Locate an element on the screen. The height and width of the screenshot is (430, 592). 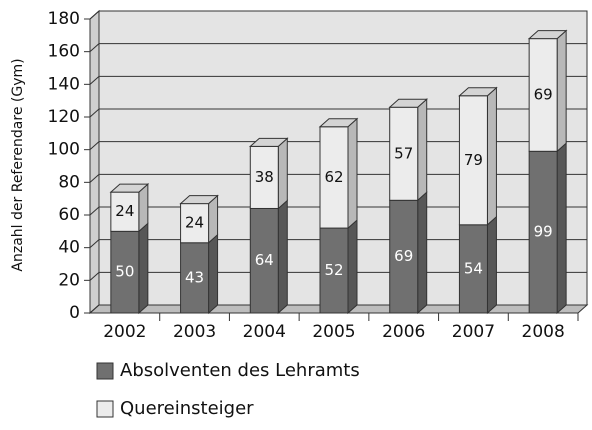
legend-label: Quereinsteiger is located at coordinates (187, 408).